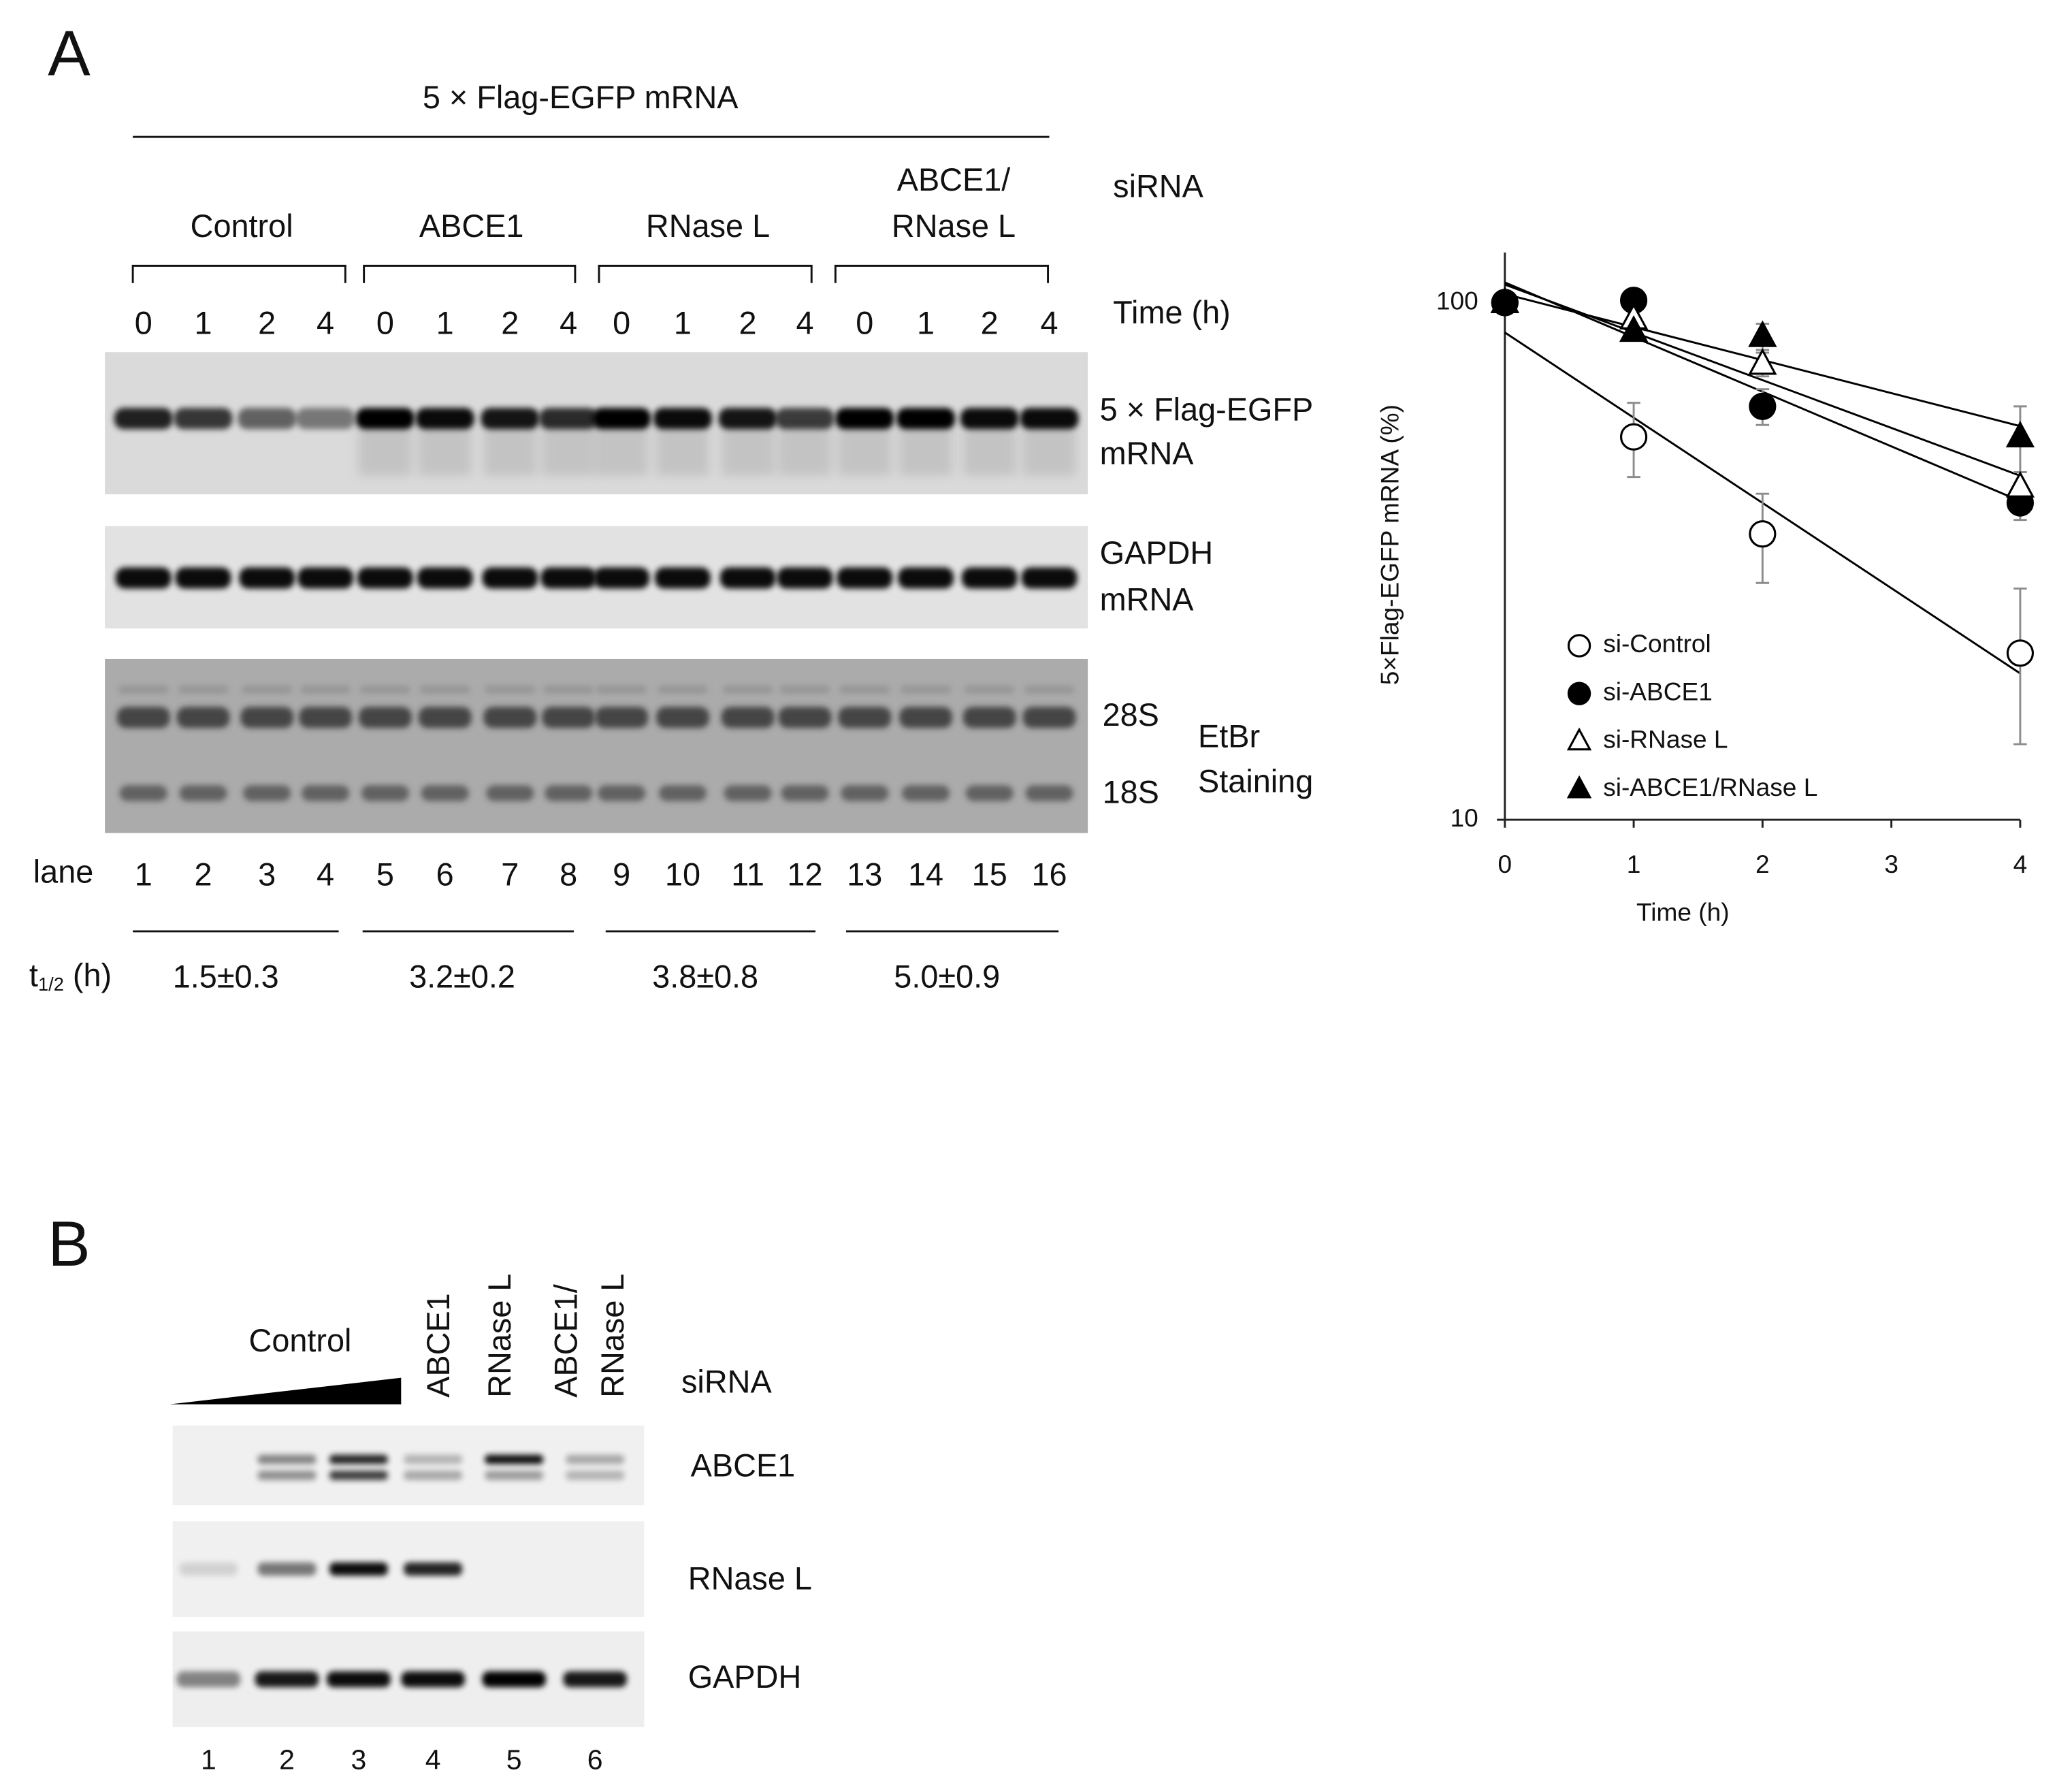  What do you see at coordinates (1157, 553) in the screenshot?
I see `blot-label: GAPDH` at bounding box center [1157, 553].